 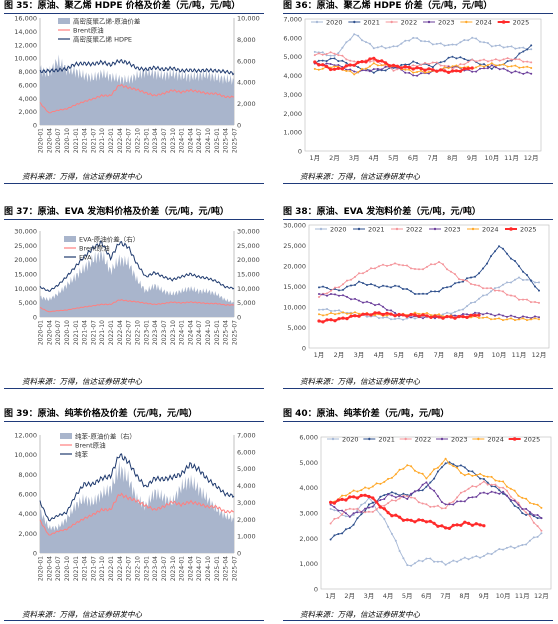 I want to click on y-tick-label: 2,000, so click(x=292, y=114).